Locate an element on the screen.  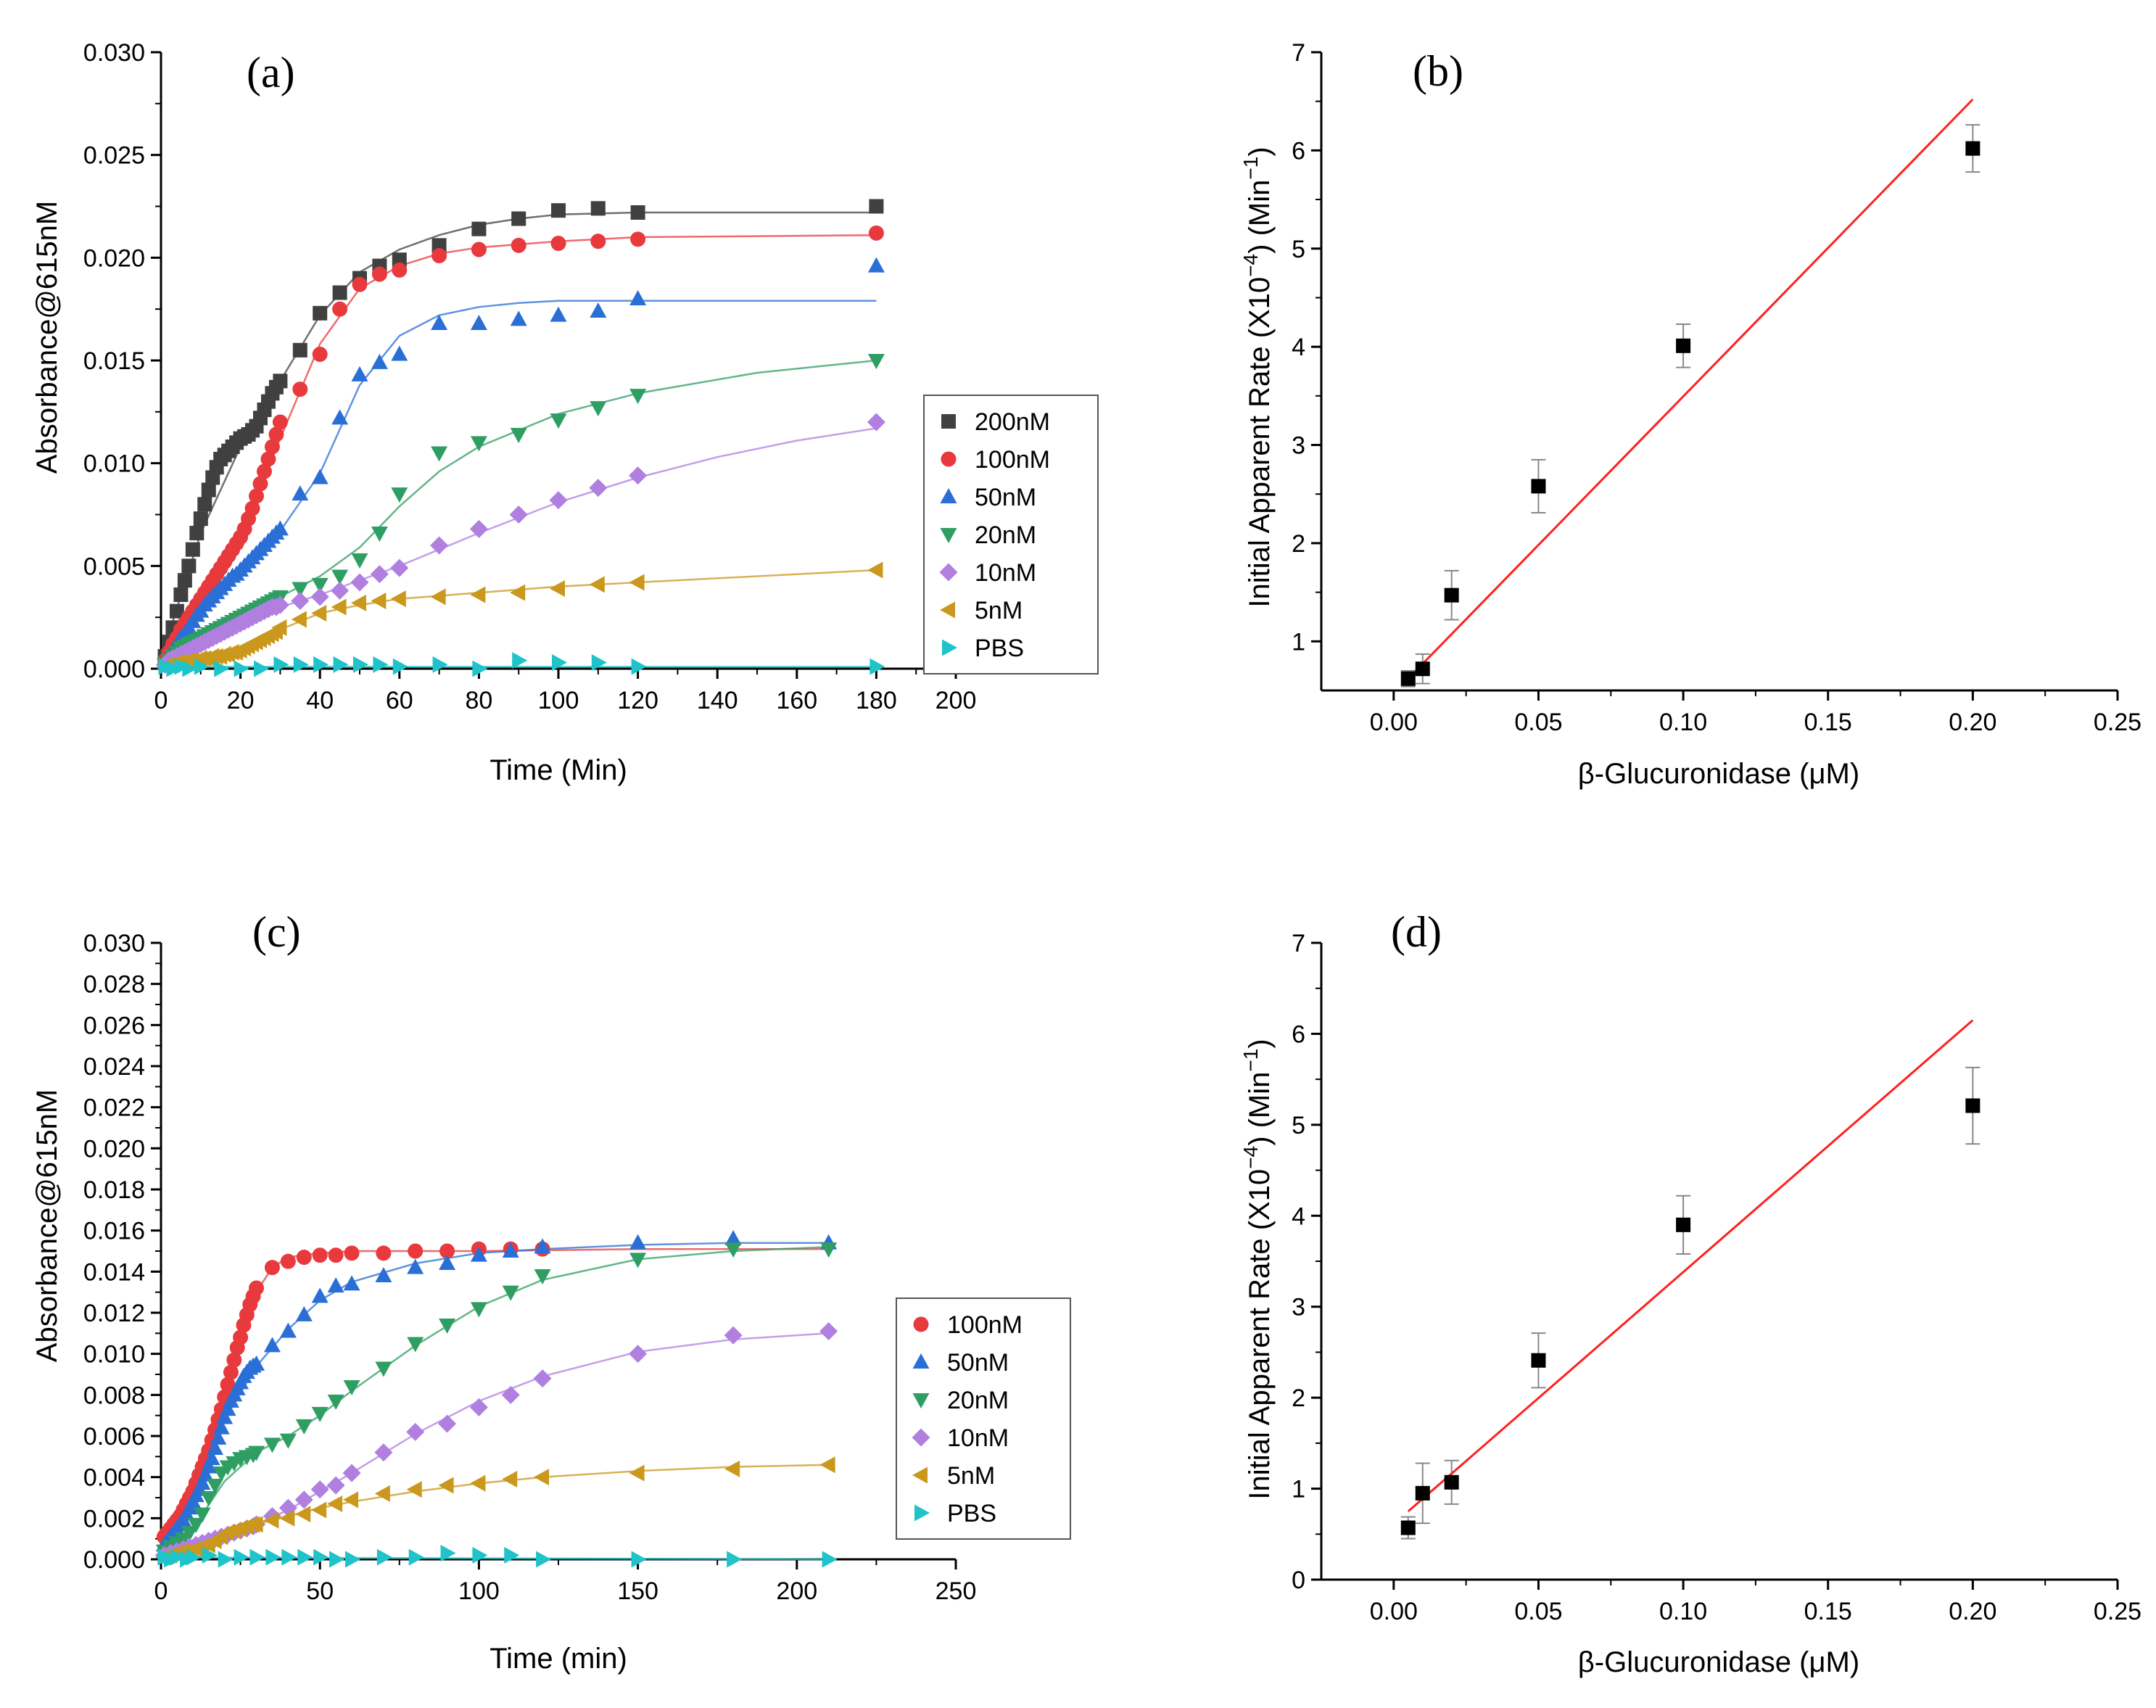
panel-a-y-tick-label: 0.030 is located at coordinates (114, 53).